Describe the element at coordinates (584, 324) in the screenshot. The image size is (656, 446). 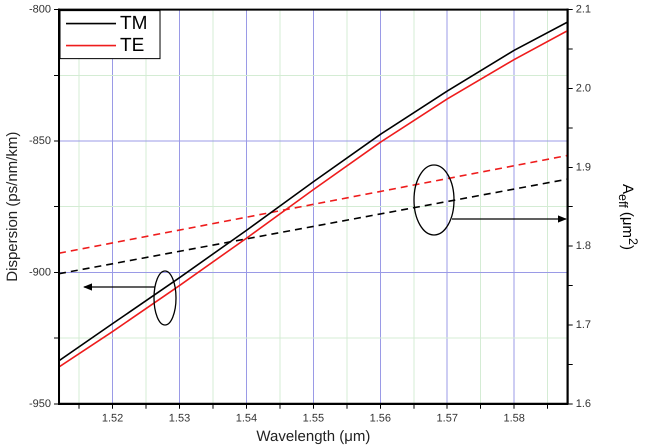
I see `y2-tick-label: 1.7` at that location.